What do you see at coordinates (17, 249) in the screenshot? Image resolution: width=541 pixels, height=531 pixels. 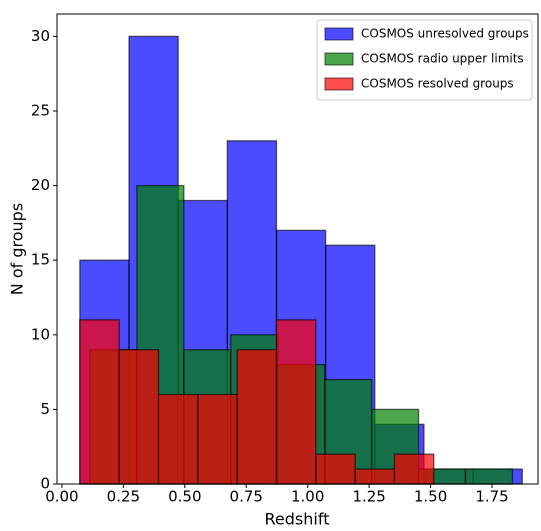 I see `y-axis-label: N of groups` at bounding box center [17, 249].